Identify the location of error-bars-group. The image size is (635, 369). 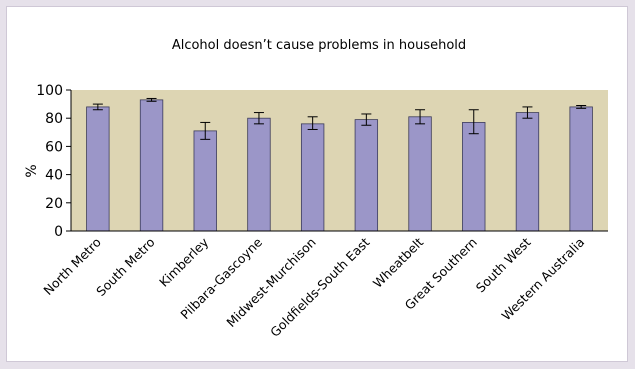
(339, 118).